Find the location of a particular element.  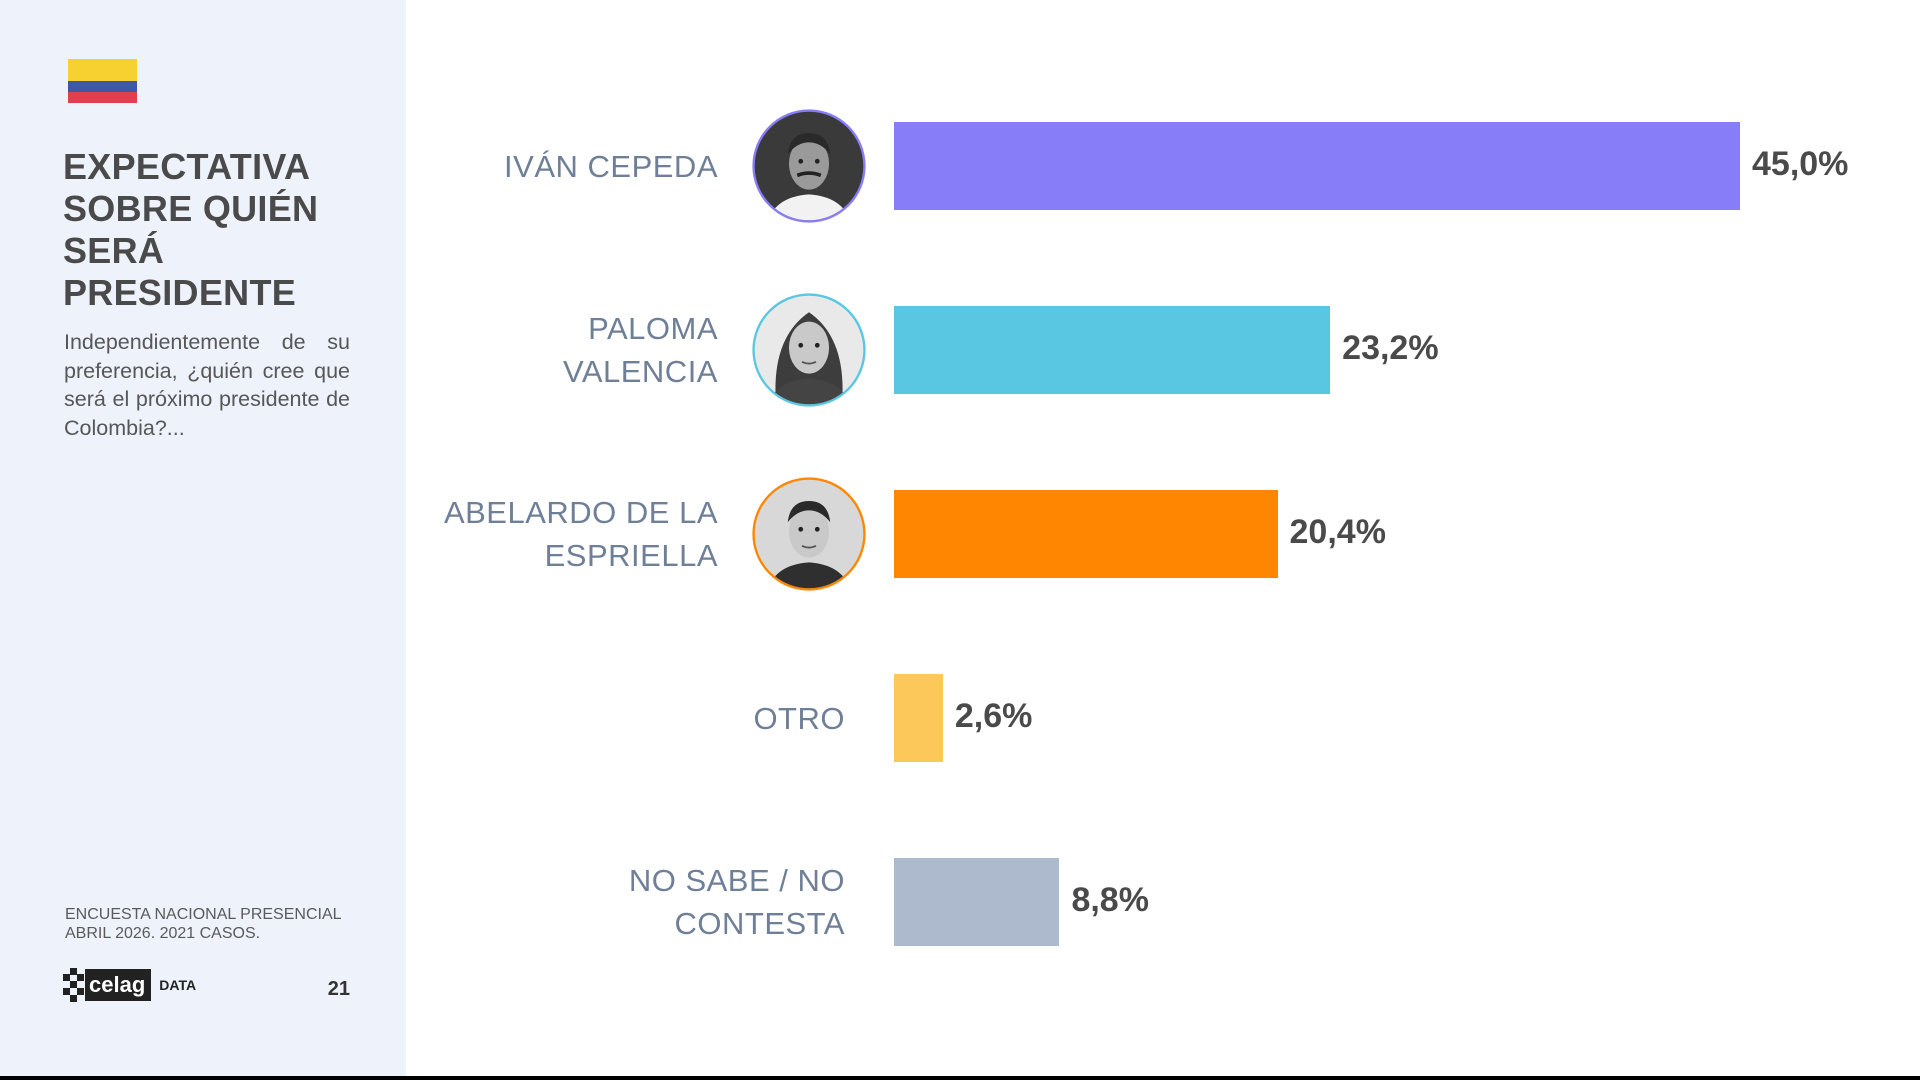

bottom-rule is located at coordinates (960, 1078).